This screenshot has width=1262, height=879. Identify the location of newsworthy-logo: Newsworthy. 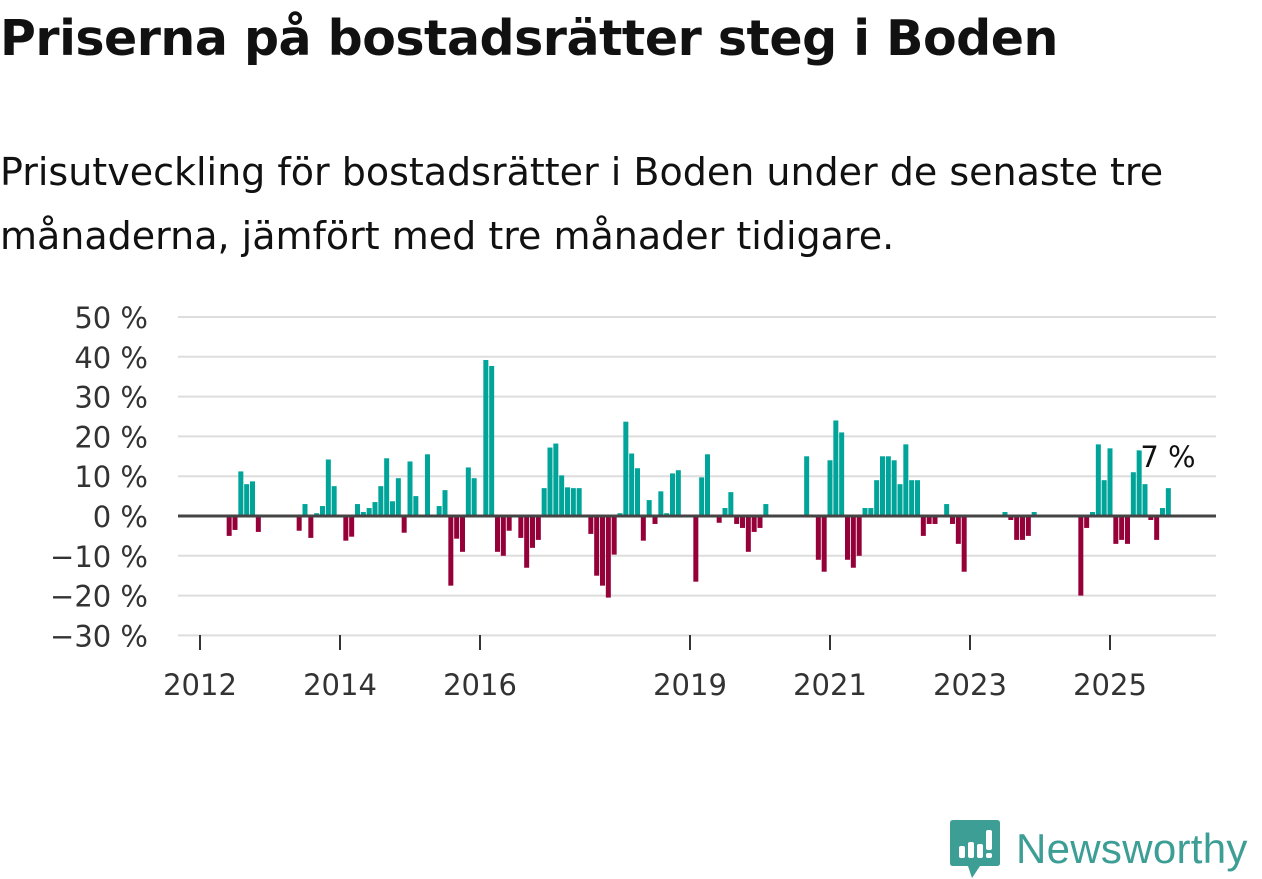
(1099, 849).